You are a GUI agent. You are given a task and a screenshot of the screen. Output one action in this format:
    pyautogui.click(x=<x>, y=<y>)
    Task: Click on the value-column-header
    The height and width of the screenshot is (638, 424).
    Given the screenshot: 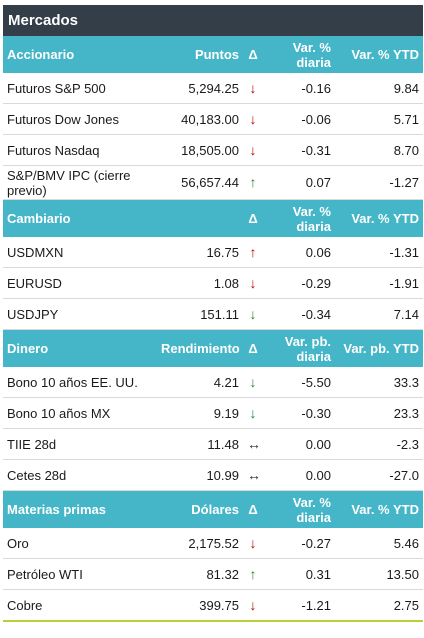 What is the action you would take?
    pyautogui.click(x=200, y=218)
    